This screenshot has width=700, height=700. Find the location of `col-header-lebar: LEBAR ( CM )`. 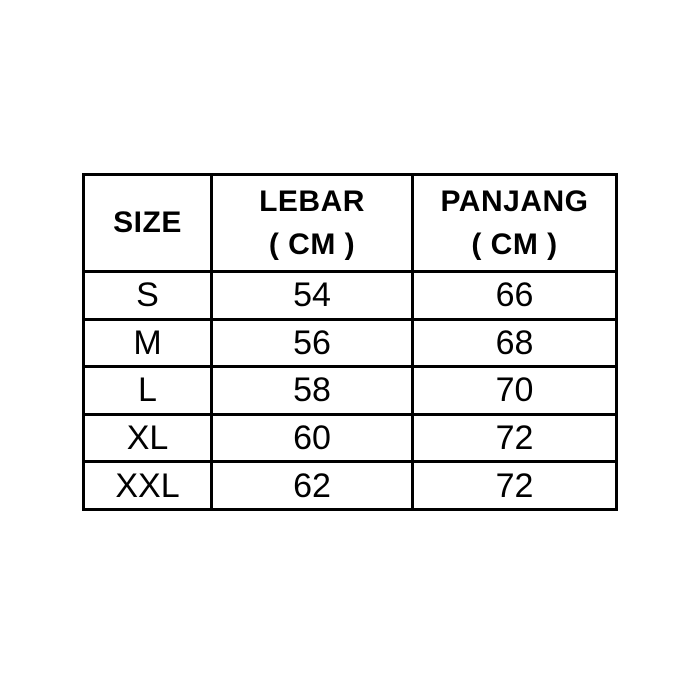

col-header-lebar: LEBAR ( CM ) is located at coordinates (312, 223).